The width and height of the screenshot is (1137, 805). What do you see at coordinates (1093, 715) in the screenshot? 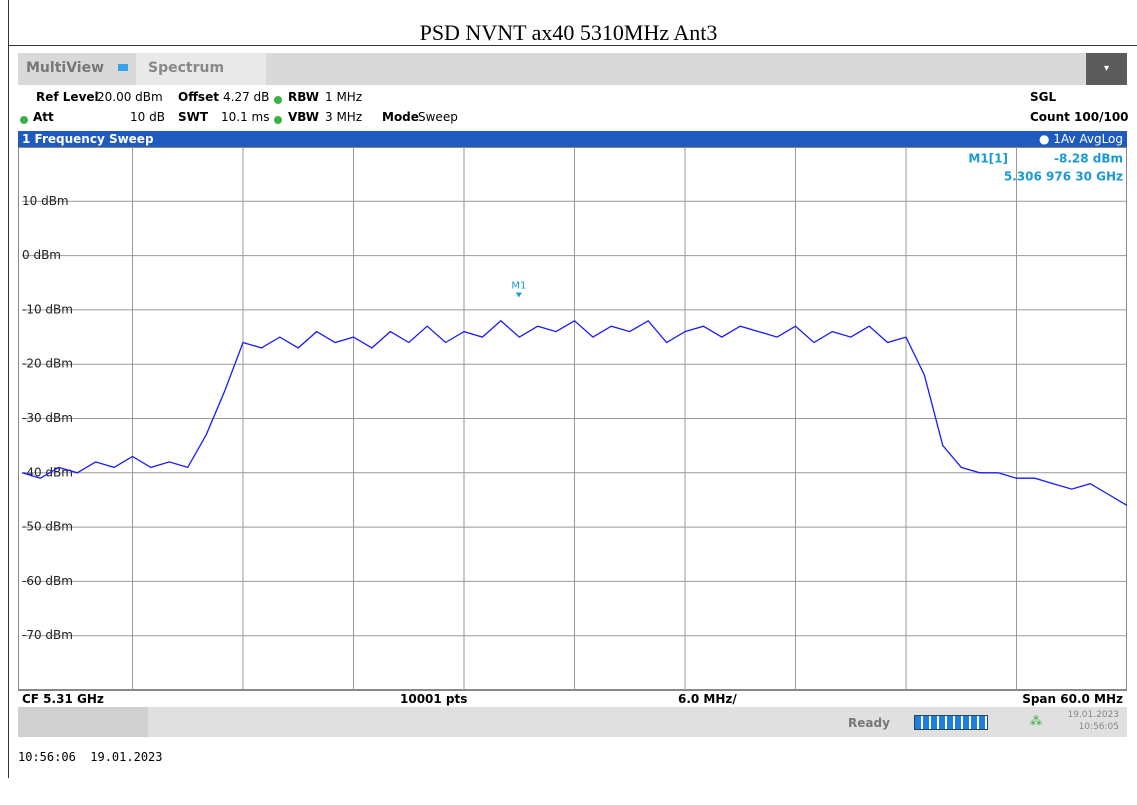
I see `status-date: 19.01.2023` at bounding box center [1093, 715].